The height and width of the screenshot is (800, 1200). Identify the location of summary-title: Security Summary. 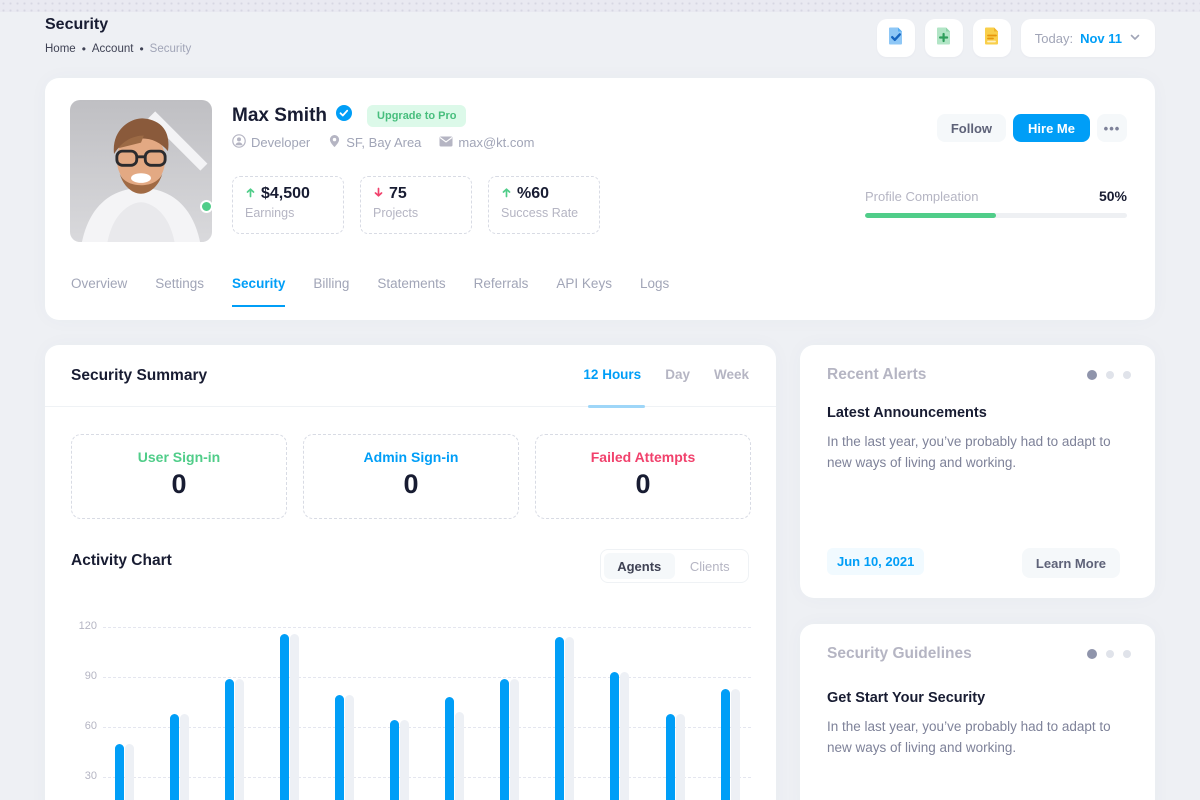
(139, 375).